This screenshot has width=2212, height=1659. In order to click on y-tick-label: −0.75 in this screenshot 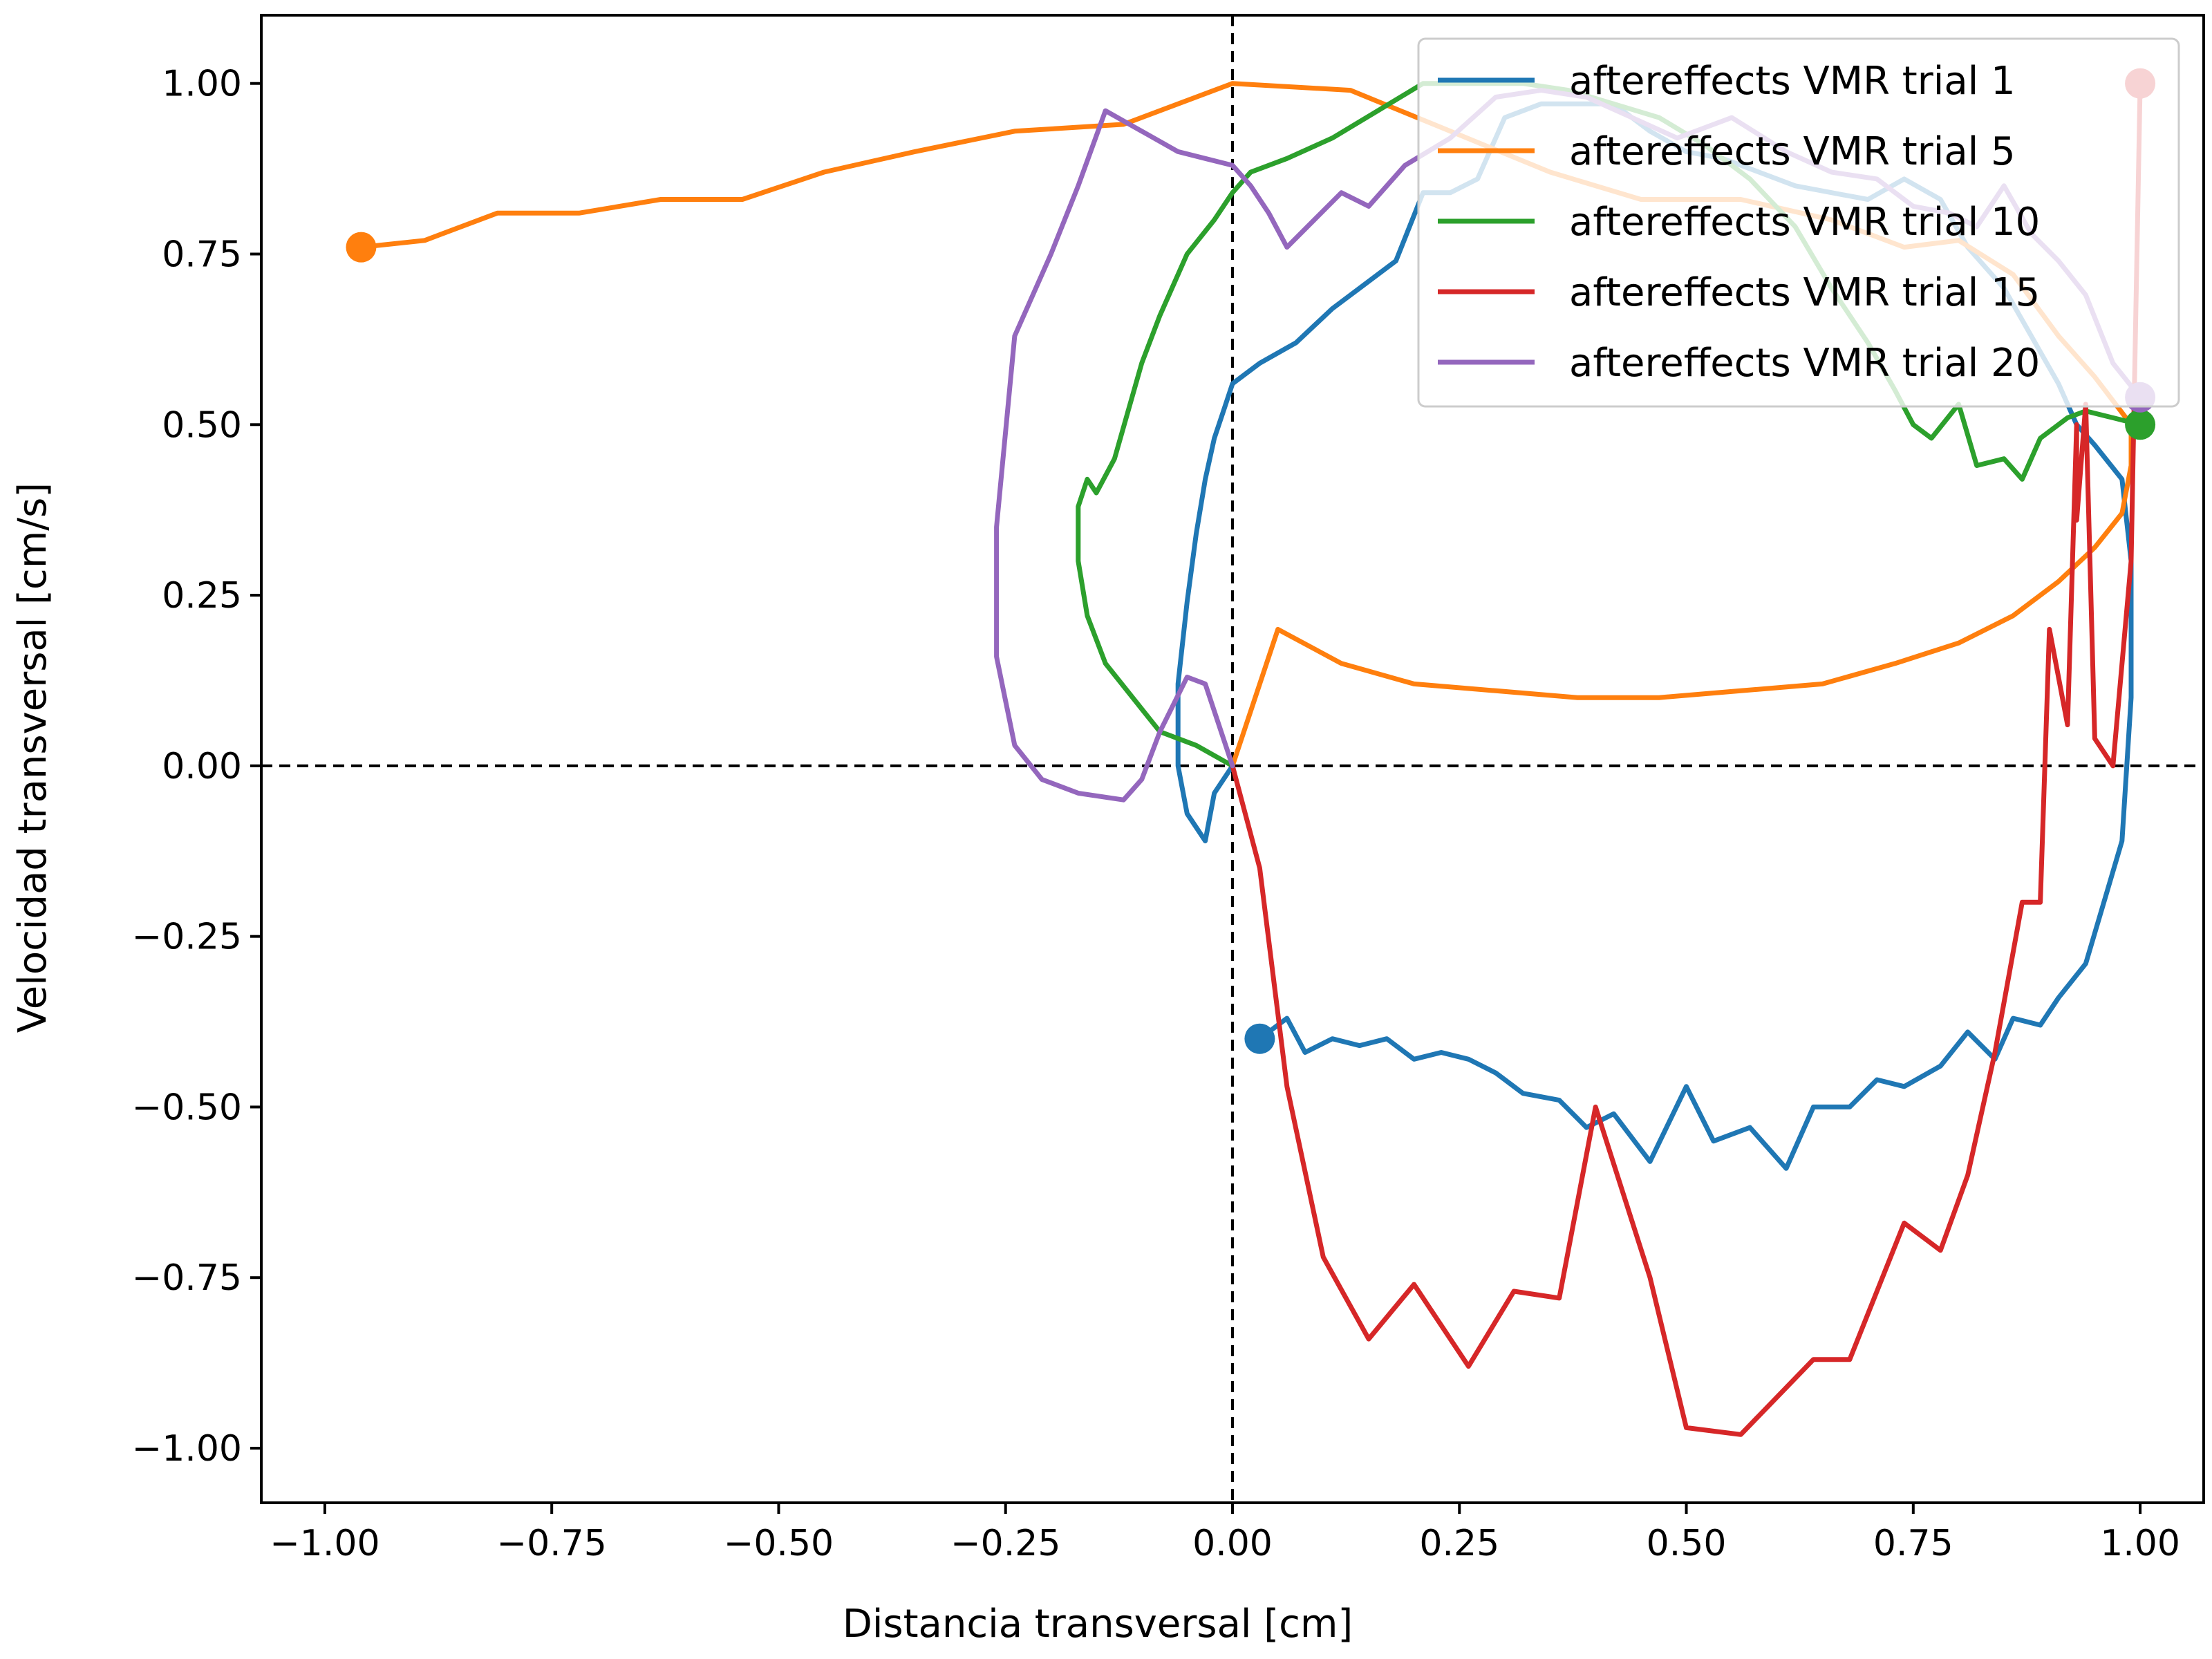, I will do `click(187, 1278)`.